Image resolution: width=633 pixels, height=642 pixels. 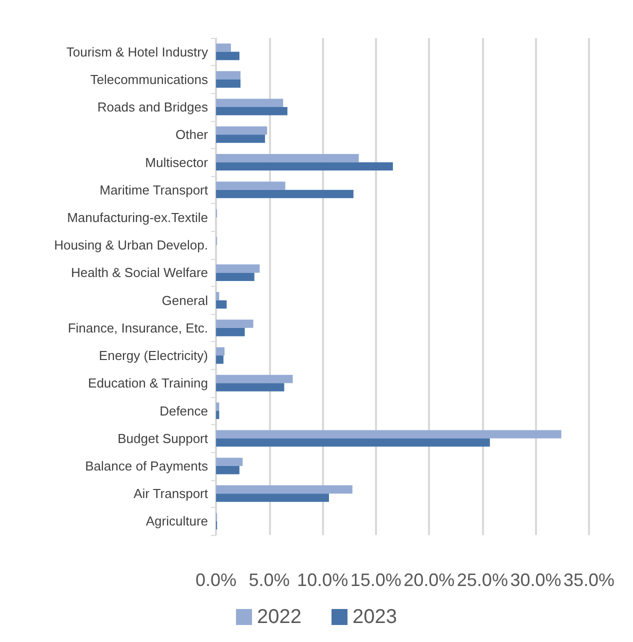 I want to click on y-tick-label: Tourism & Hotel Industry, so click(x=137, y=52).